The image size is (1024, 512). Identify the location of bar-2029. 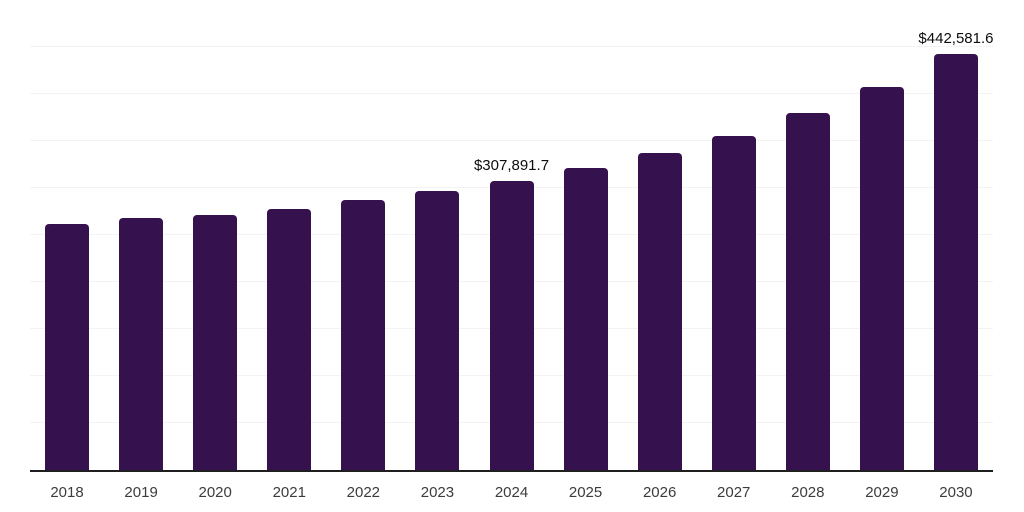
(881, 278).